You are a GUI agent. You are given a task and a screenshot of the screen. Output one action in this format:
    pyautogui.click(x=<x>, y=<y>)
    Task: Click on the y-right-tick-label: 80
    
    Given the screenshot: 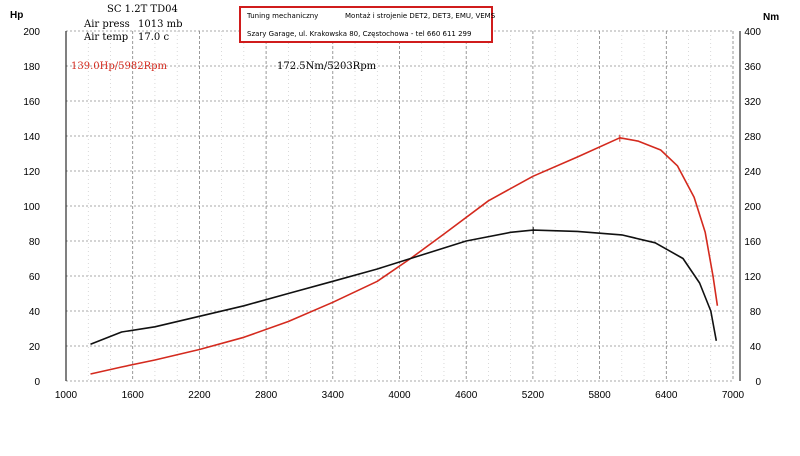 What is the action you would take?
    pyautogui.click(x=756, y=312)
    